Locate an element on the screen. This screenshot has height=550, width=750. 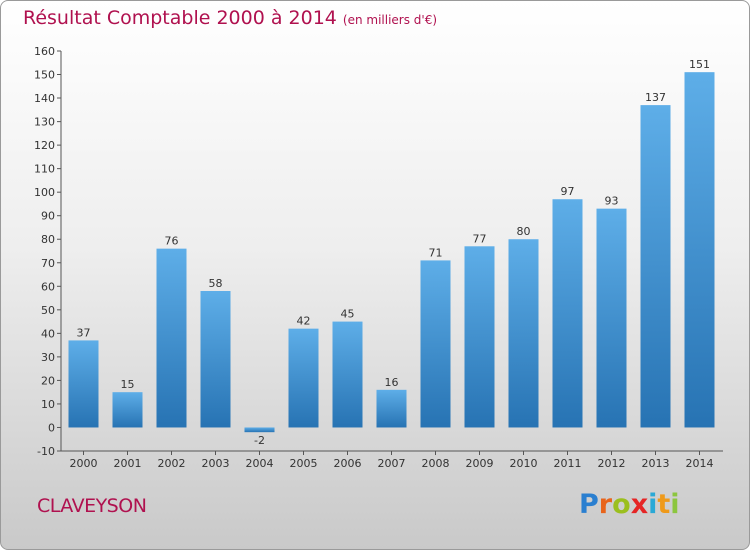
data-label: 37 is located at coordinates (84, 332).